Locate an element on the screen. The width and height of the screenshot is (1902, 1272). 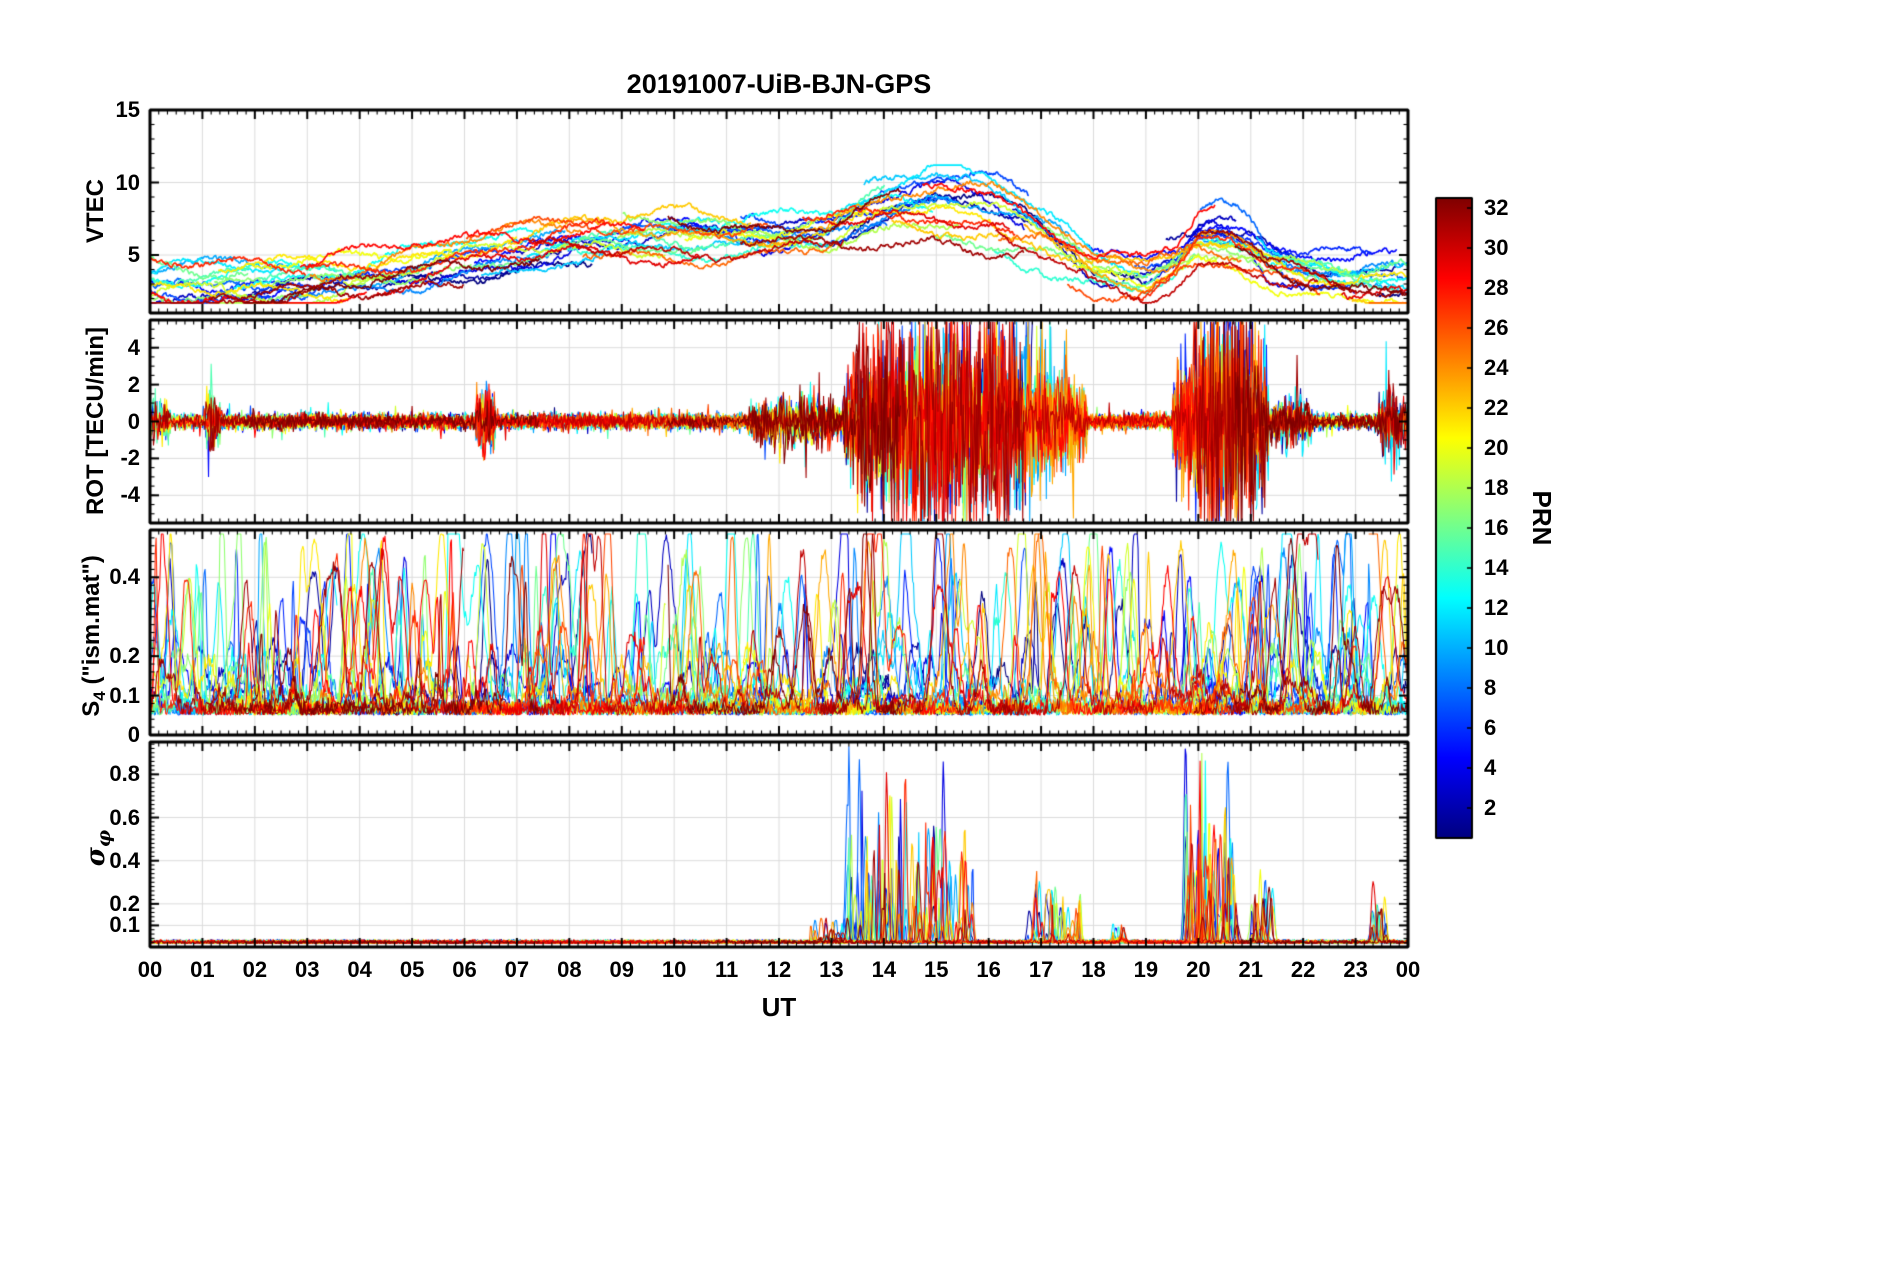
x-tick-label: 11 is located at coordinates (726, 969).